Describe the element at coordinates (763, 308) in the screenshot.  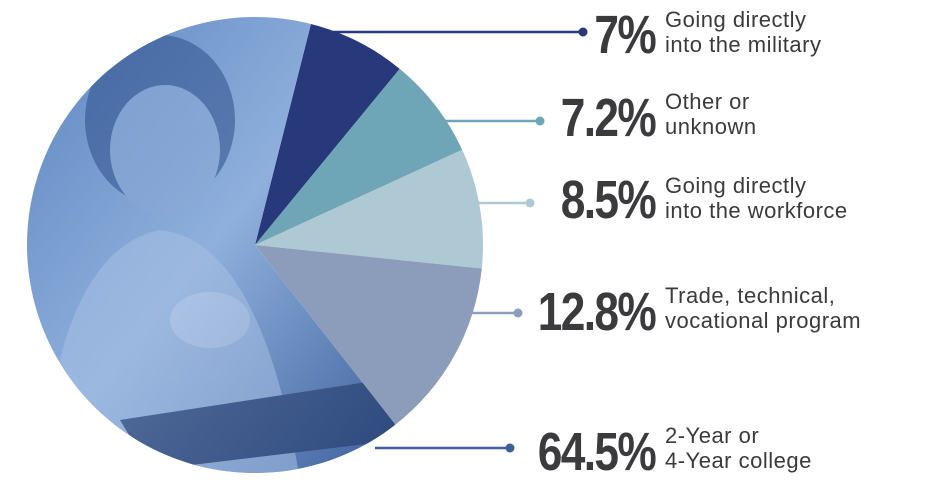
I see `category-label: Trade, technical, vocational program` at that location.